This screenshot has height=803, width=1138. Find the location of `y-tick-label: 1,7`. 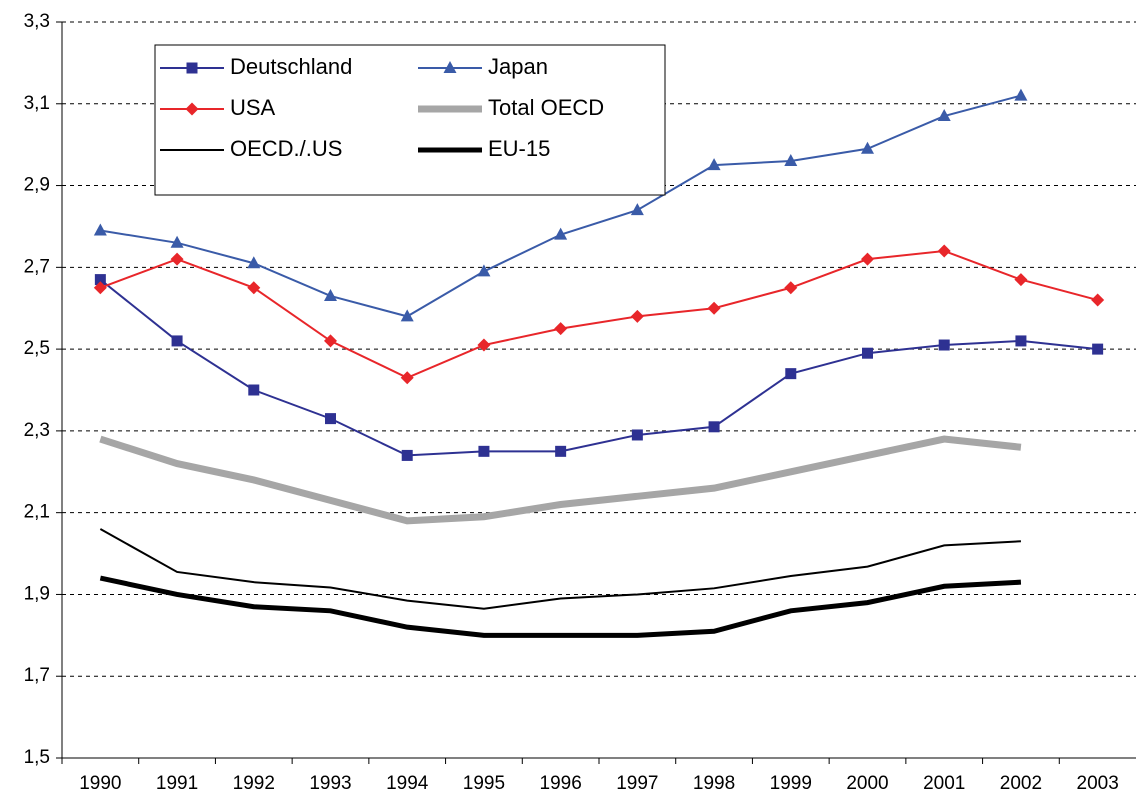

y-tick-label: 1,7 is located at coordinates (37, 675).